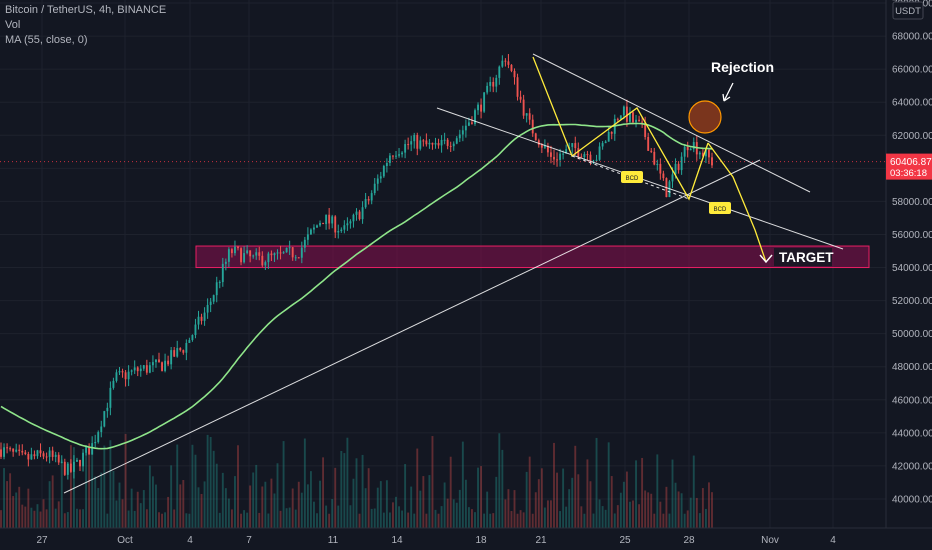  What do you see at coordinates (86, 10) in the screenshot?
I see `symbol-title: Bitcoin / TetherUS, 4h, BINANCE` at bounding box center [86, 10].